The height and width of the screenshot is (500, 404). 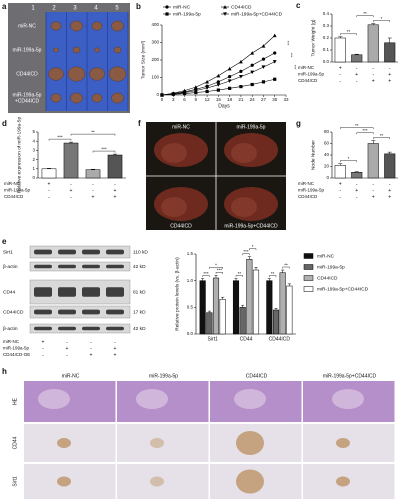 What do you see at coordinates (327, 131) in the screenshot?
I see `y-tick-label: 80` at bounding box center [327, 131].